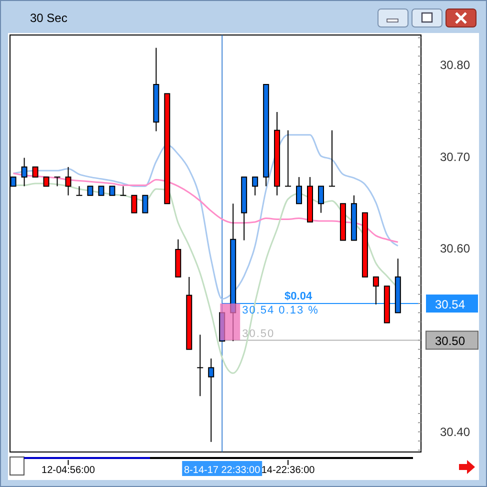 This screenshot has height=487, width=487. What do you see at coordinates (455, 65) in the screenshot?
I see `y-tick-label: 30.80` at bounding box center [455, 65].